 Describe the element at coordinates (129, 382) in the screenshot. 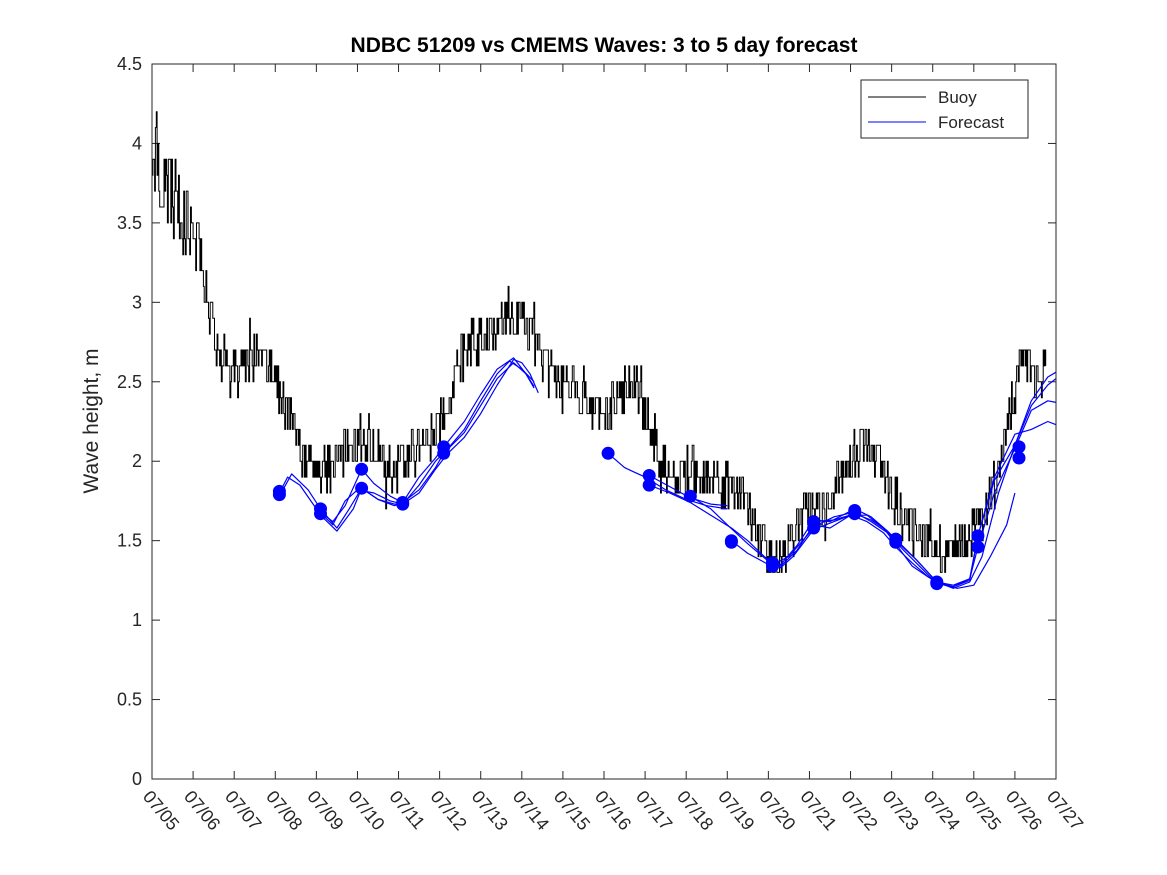

I see `y-tick-label: 2.5` at that location.